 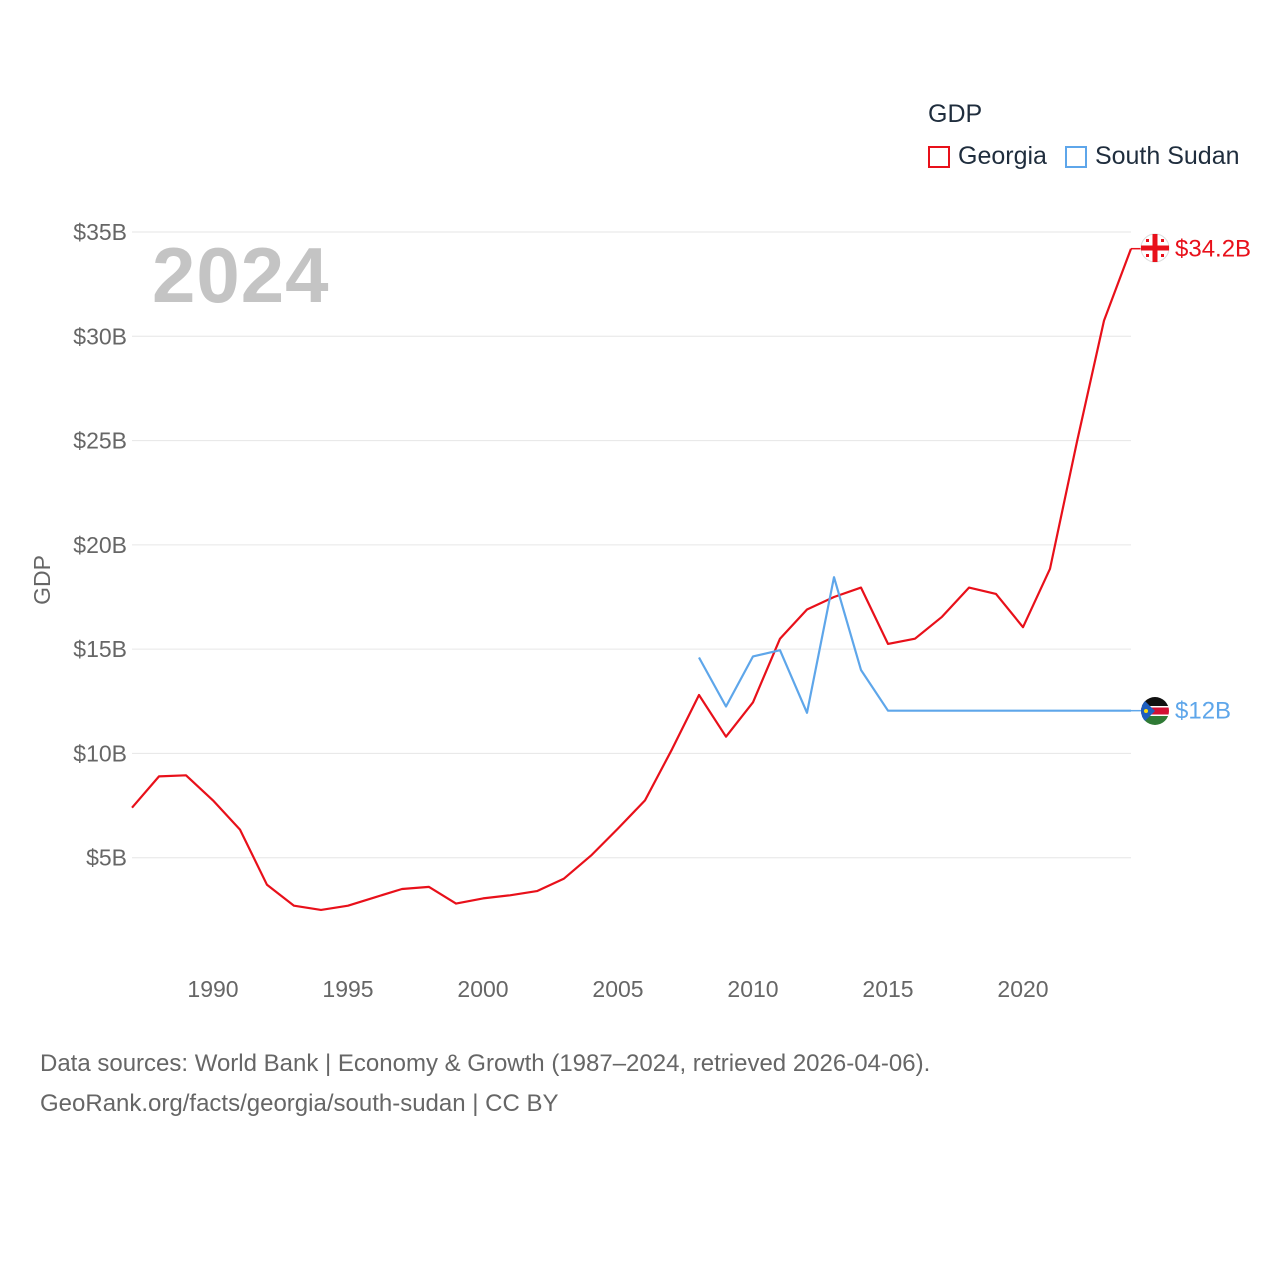 I want to click on end-value-label-georgia: $34.2B, so click(x=1213, y=249).